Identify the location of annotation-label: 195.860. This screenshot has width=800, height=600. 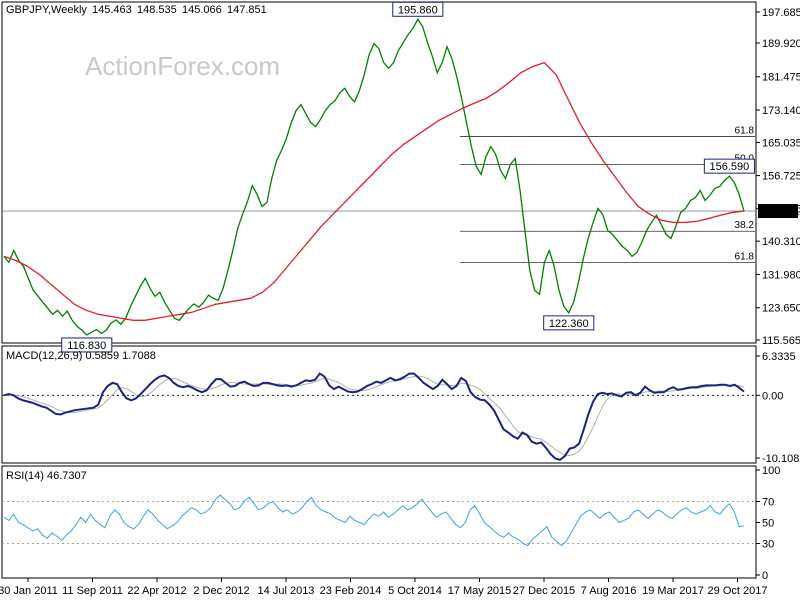
(418, 10).